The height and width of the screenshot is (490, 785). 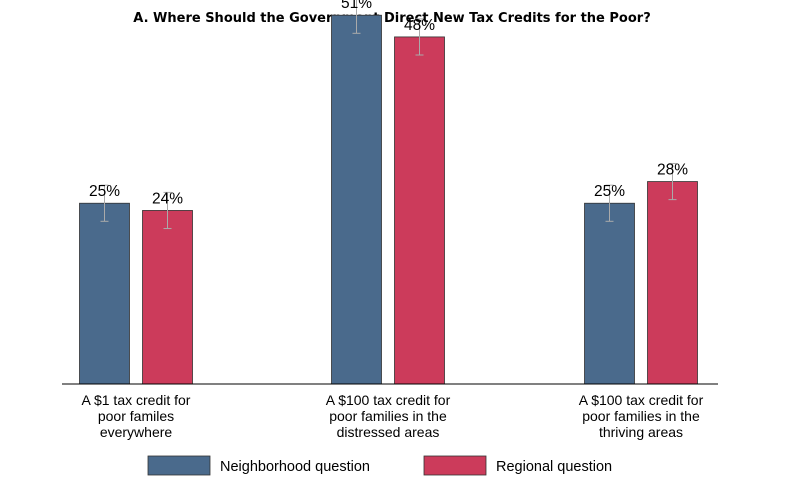 What do you see at coordinates (419, 25) in the screenshot?
I see `data-label: 48%` at bounding box center [419, 25].